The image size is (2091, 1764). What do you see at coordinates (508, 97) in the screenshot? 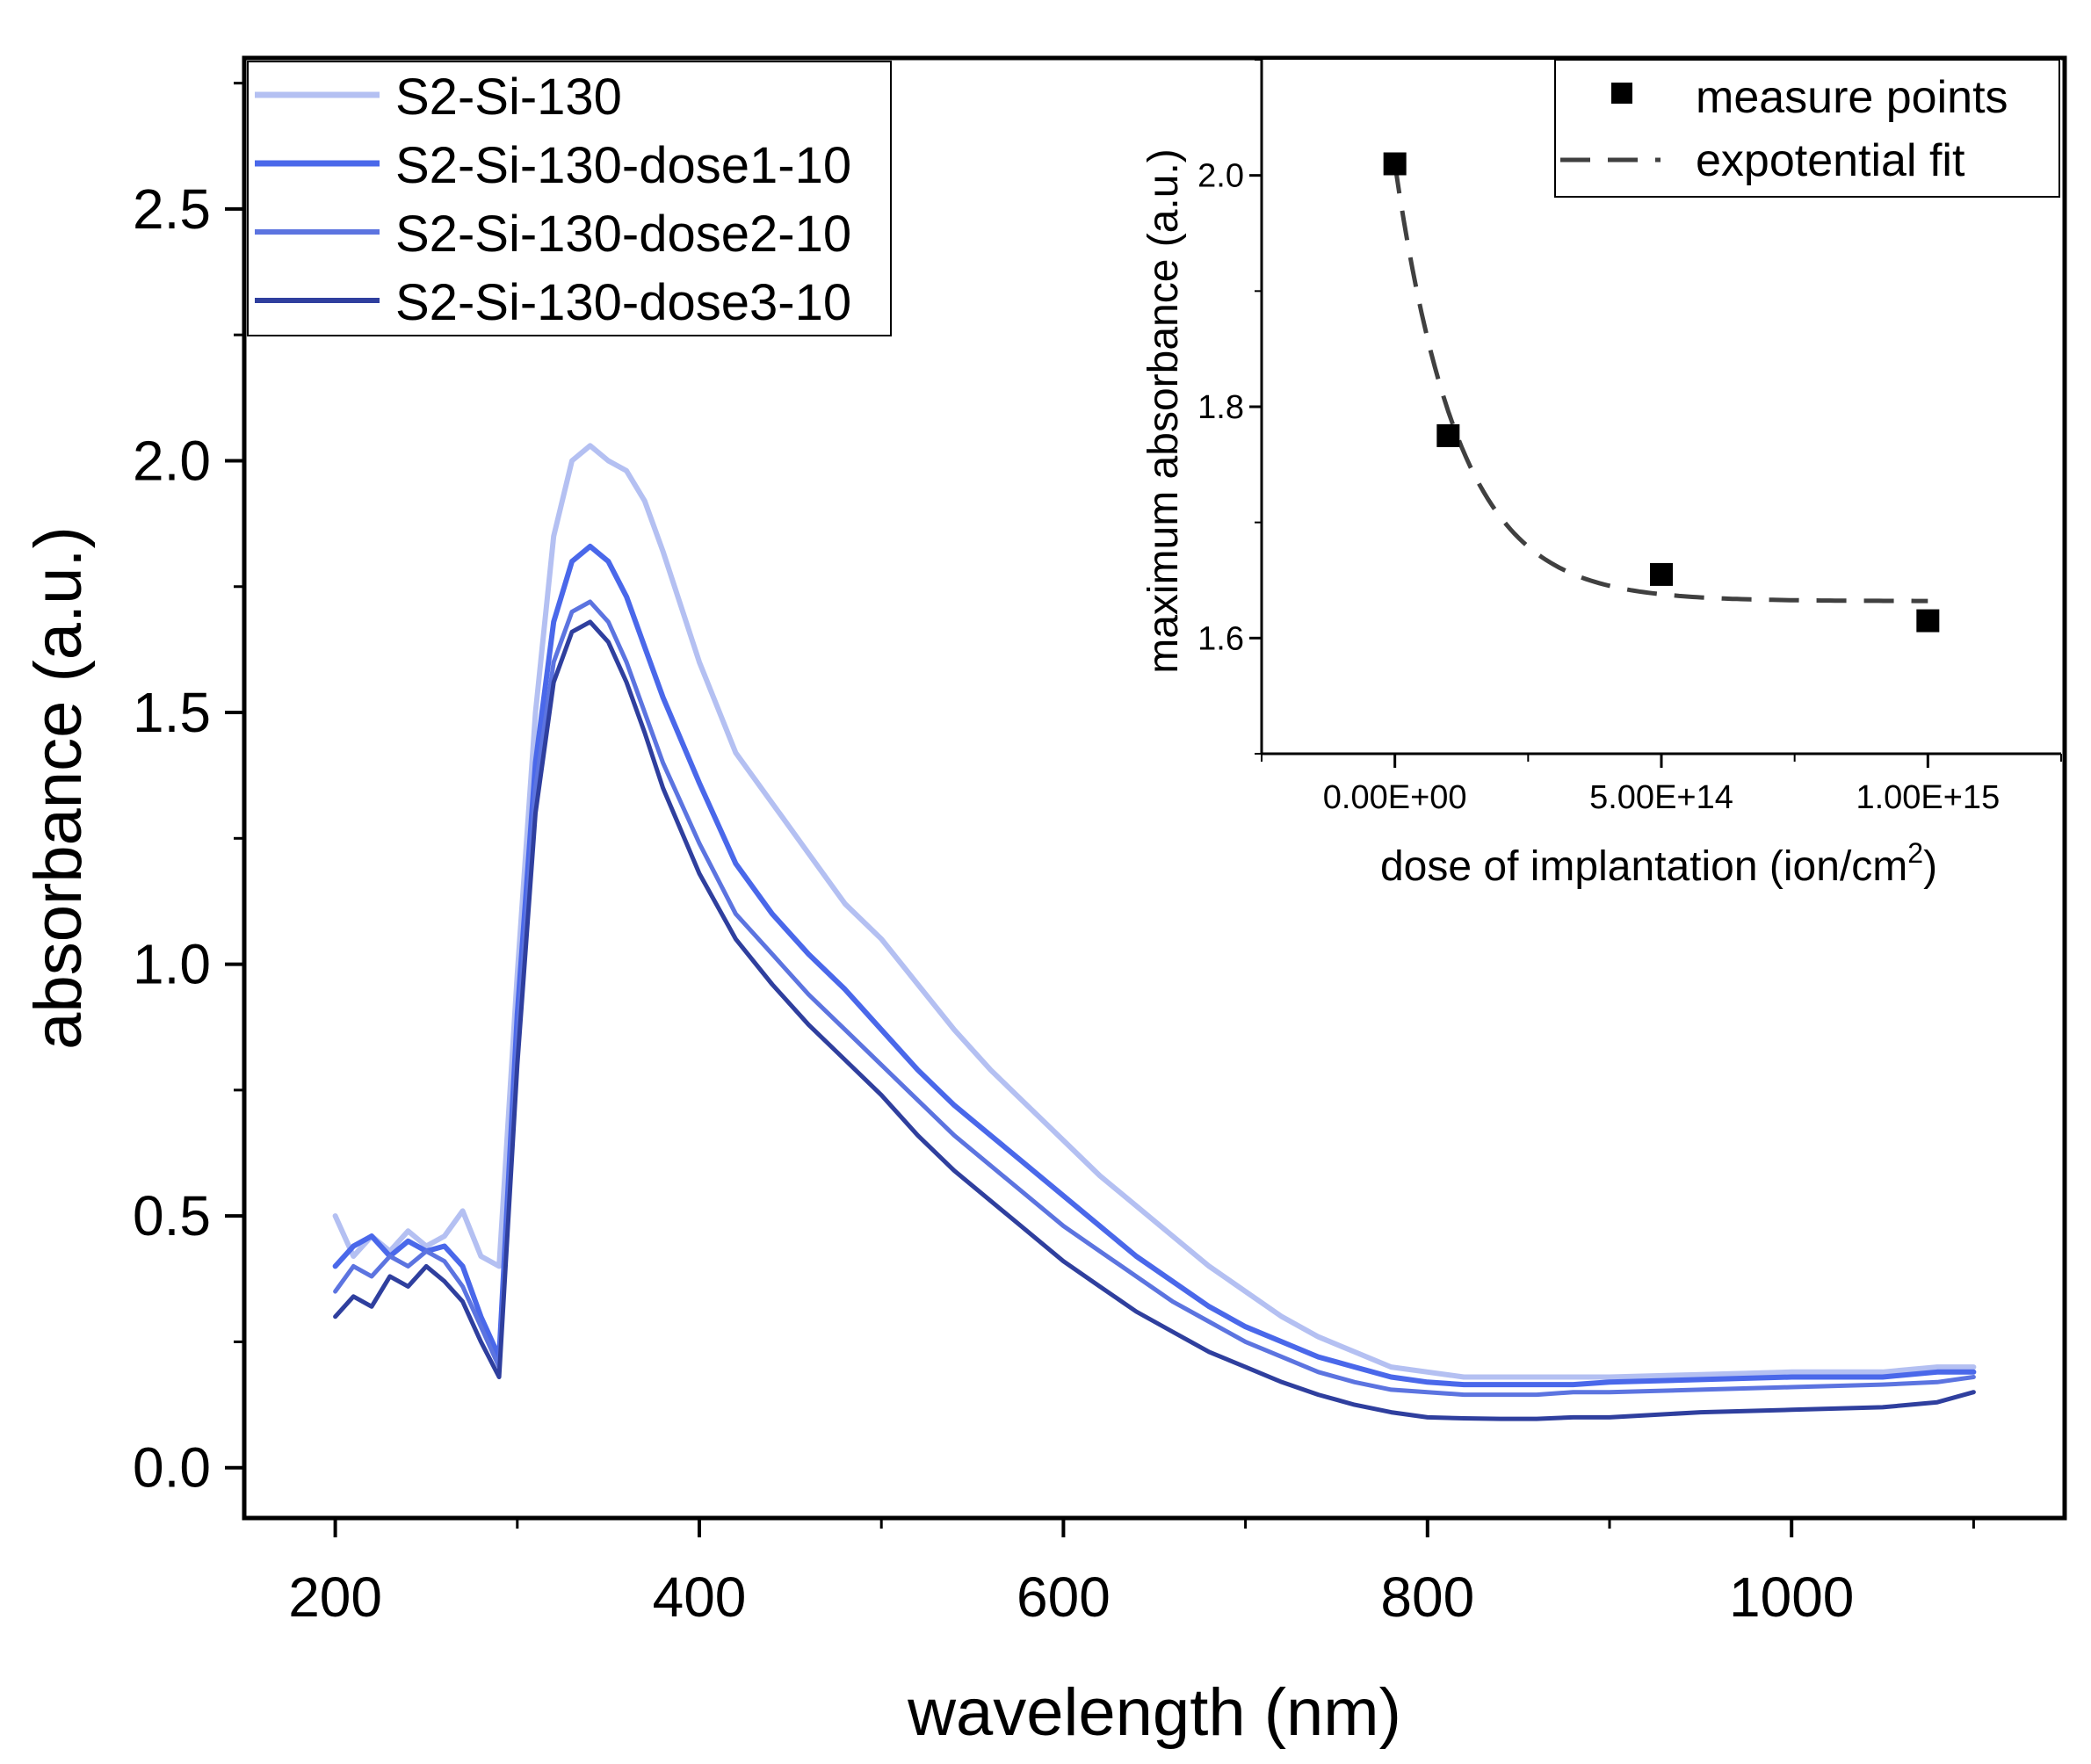
I see `legend-label-s2-si-130: S2-Si-130` at bounding box center [508, 97].